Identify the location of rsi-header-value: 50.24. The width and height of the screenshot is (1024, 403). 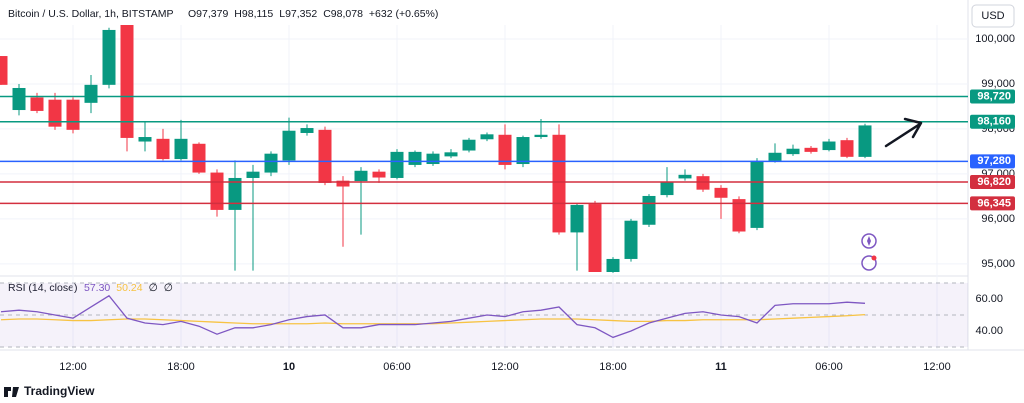
(129, 288).